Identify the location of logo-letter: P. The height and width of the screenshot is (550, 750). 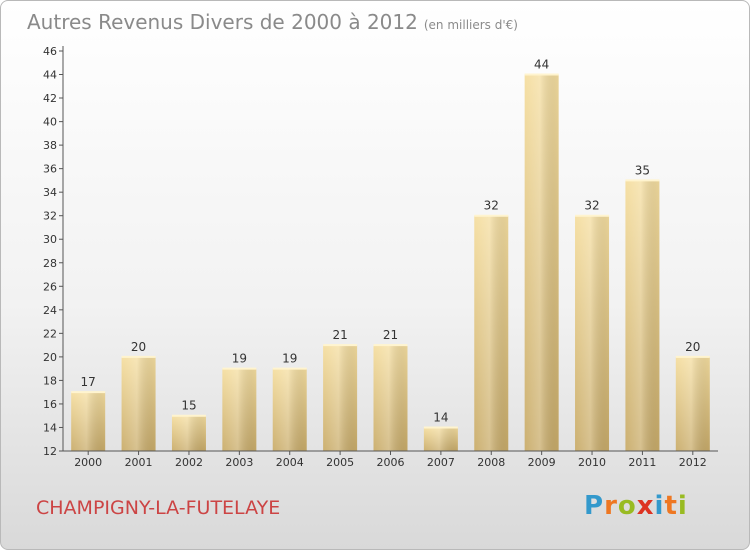
(594, 506).